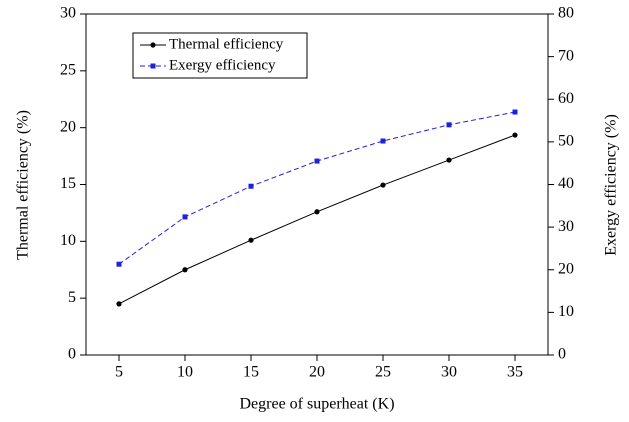 This screenshot has height=422, width=629. I want to click on x-tick-label: 10, so click(185, 372).